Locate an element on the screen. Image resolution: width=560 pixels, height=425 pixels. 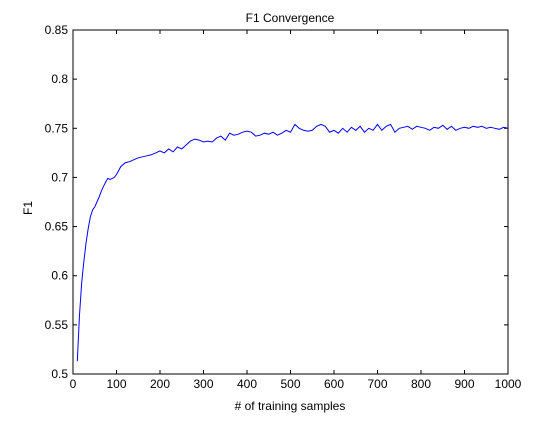
x-tick-label: 700 is located at coordinates (377, 384).